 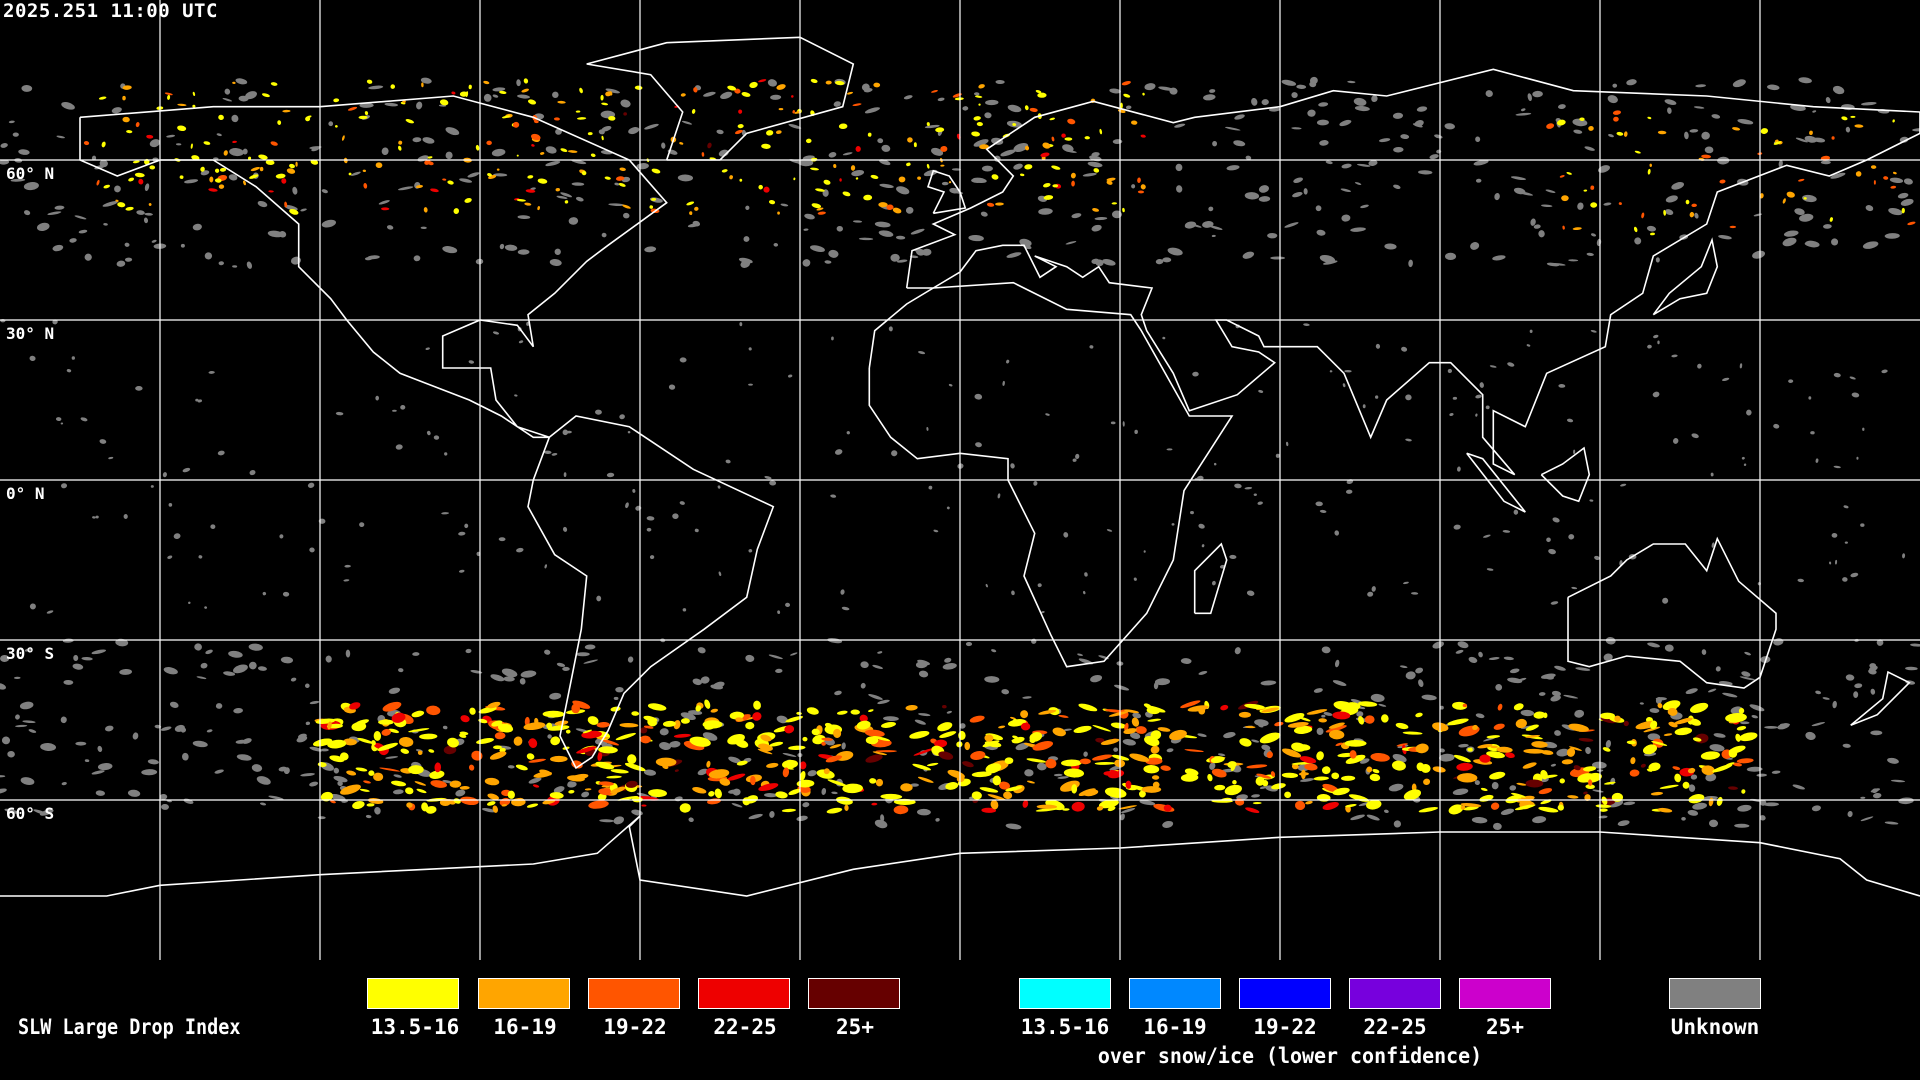 What do you see at coordinates (745, 1027) in the screenshot?
I see `legend-label: 22-25` at bounding box center [745, 1027].